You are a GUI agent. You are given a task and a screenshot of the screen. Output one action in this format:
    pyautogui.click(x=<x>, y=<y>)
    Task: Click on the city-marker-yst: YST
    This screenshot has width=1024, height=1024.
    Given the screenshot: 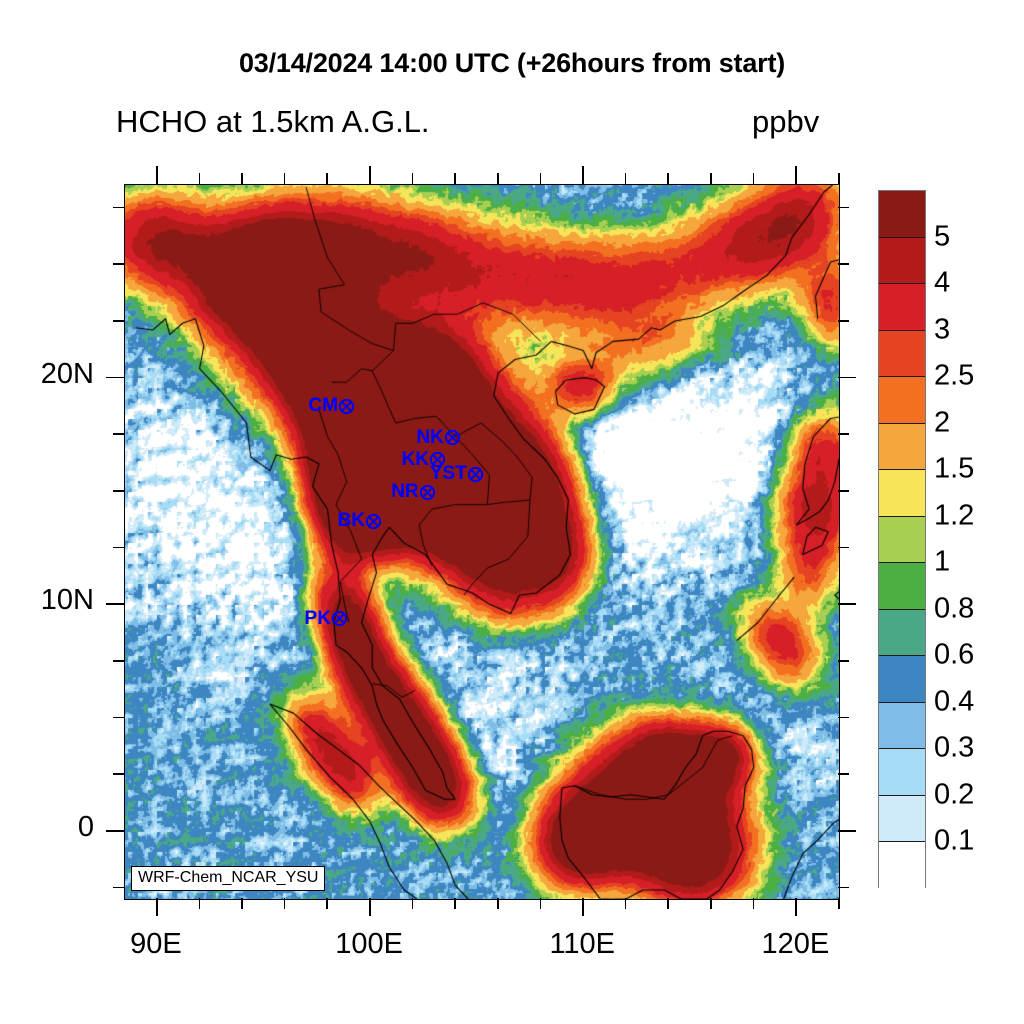 What is the action you would take?
    pyautogui.click(x=457, y=474)
    